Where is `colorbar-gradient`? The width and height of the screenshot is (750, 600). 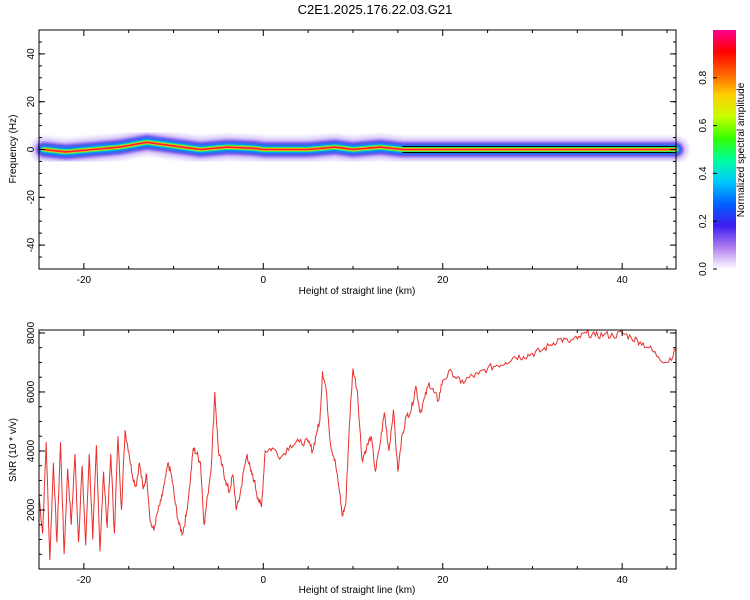
colorbar-gradient is located at coordinates (724, 149).